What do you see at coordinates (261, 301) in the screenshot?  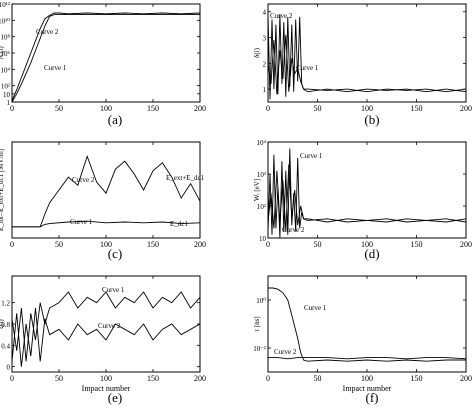 I see `y-tick-label: 10⁰` at bounding box center [261, 301].